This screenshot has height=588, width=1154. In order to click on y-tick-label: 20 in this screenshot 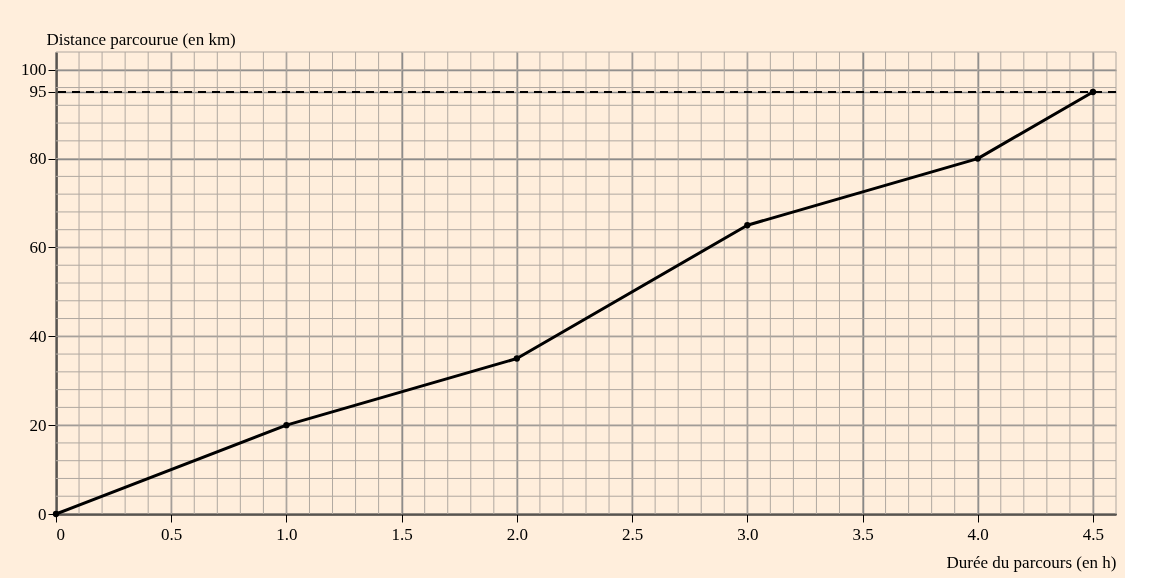, I will do `click(38, 425)`.